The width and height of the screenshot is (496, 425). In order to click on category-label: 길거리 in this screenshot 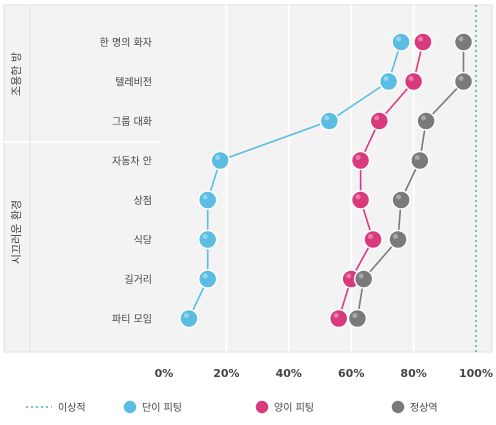, I will do `click(138, 279)`.